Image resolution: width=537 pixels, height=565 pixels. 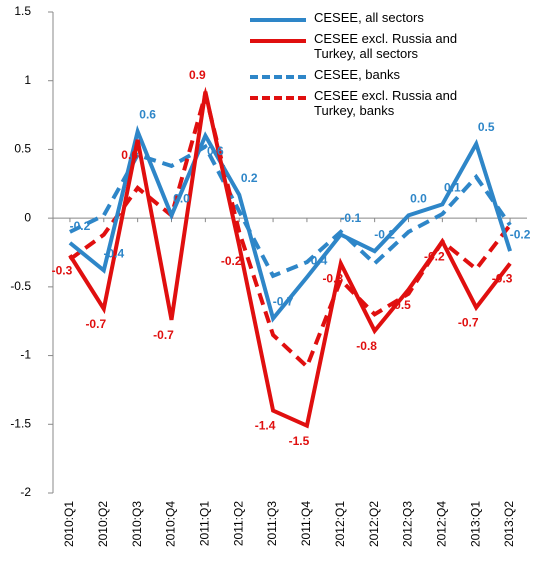 What do you see at coordinates (20, 423) in the screenshot?
I see `y-tick-label: -1.5` at bounding box center [20, 423].